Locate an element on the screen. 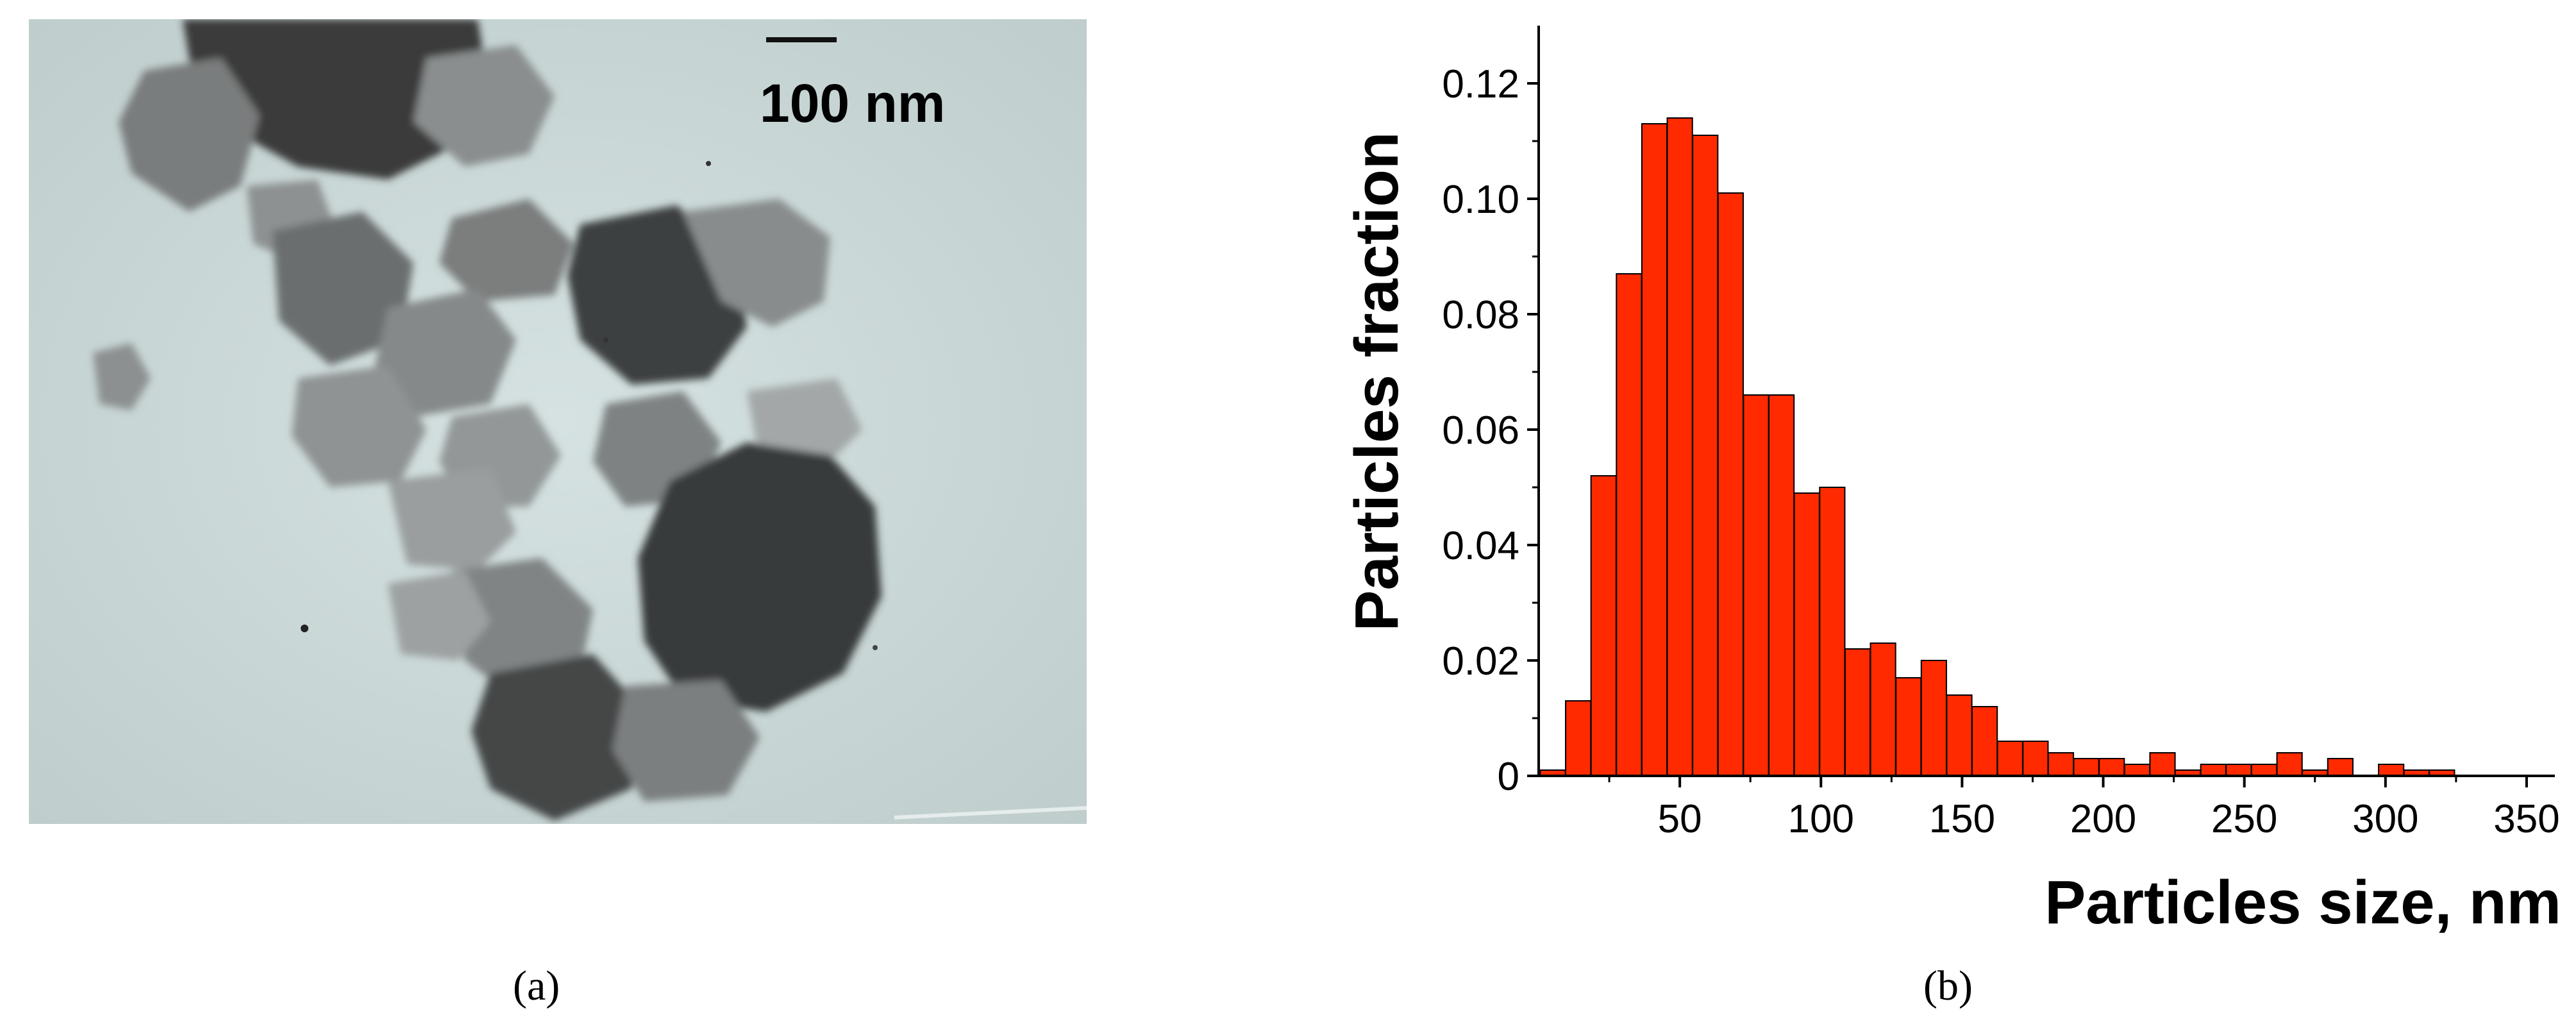 Image resolution: width=2576 pixels, height=1033 pixels. scale-bar-label: 100 nm is located at coordinates (853, 103).